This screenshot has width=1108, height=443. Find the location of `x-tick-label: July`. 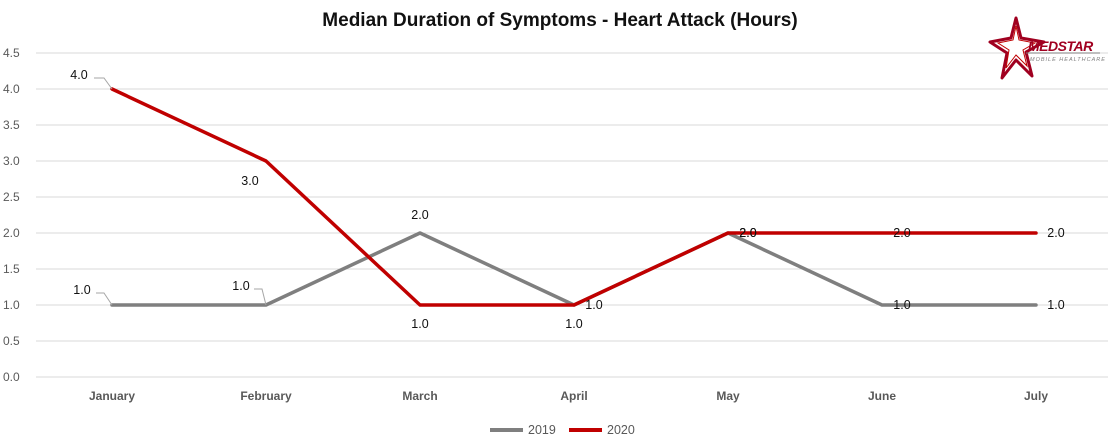

x-tick-label: July is located at coordinates (1036, 396).